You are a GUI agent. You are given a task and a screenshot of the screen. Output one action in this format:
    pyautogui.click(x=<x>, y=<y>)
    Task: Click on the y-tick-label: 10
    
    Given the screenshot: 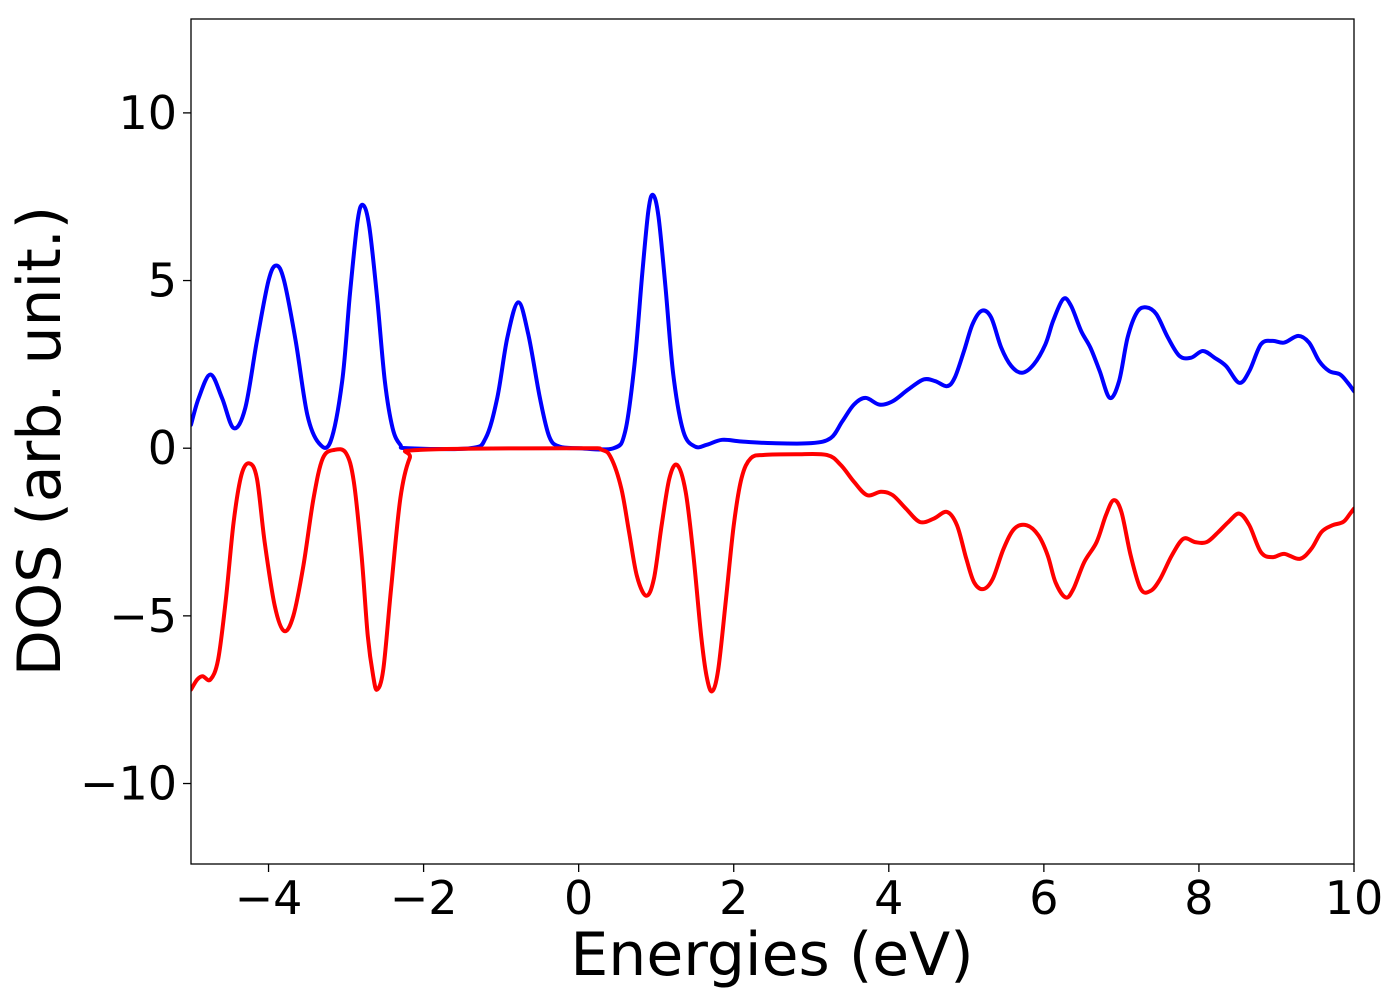 What is the action you would take?
    pyautogui.click(x=147, y=113)
    